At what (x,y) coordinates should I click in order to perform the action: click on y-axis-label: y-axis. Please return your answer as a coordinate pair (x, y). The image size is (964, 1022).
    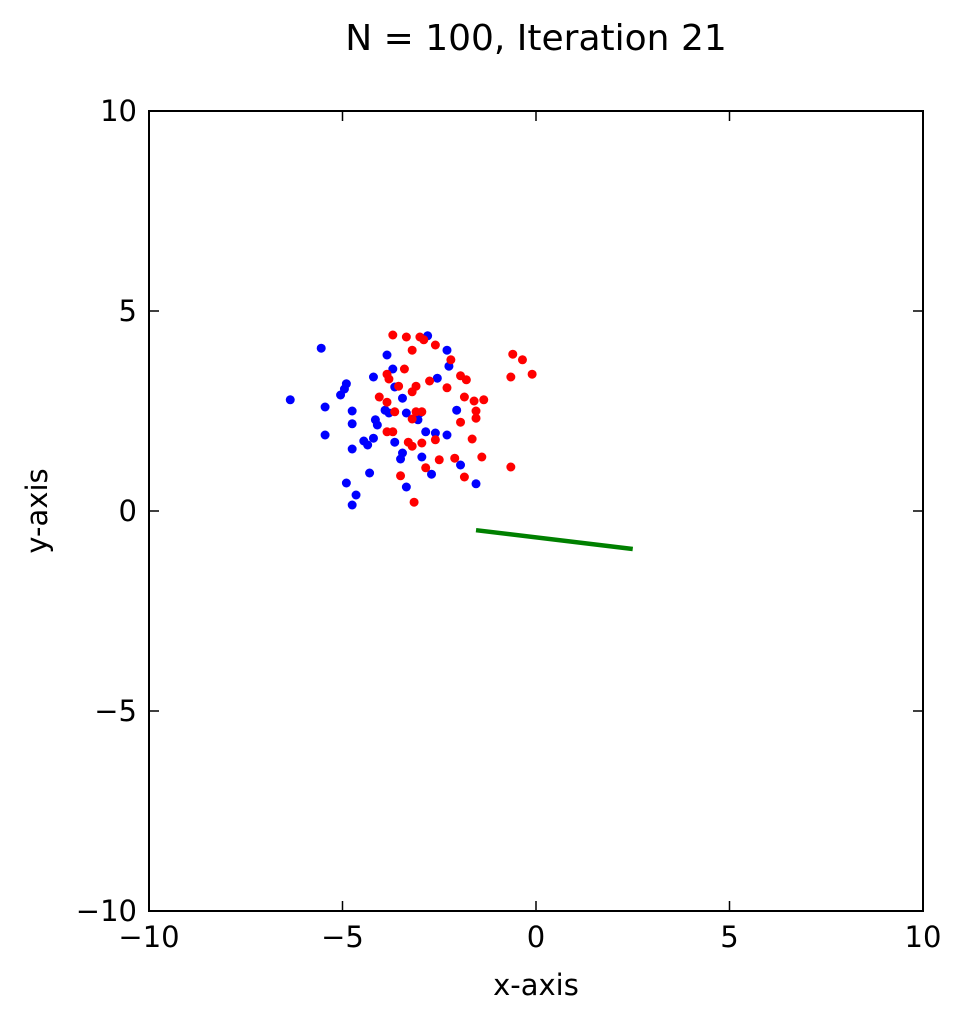
    Looking at the image, I should click on (37, 510).